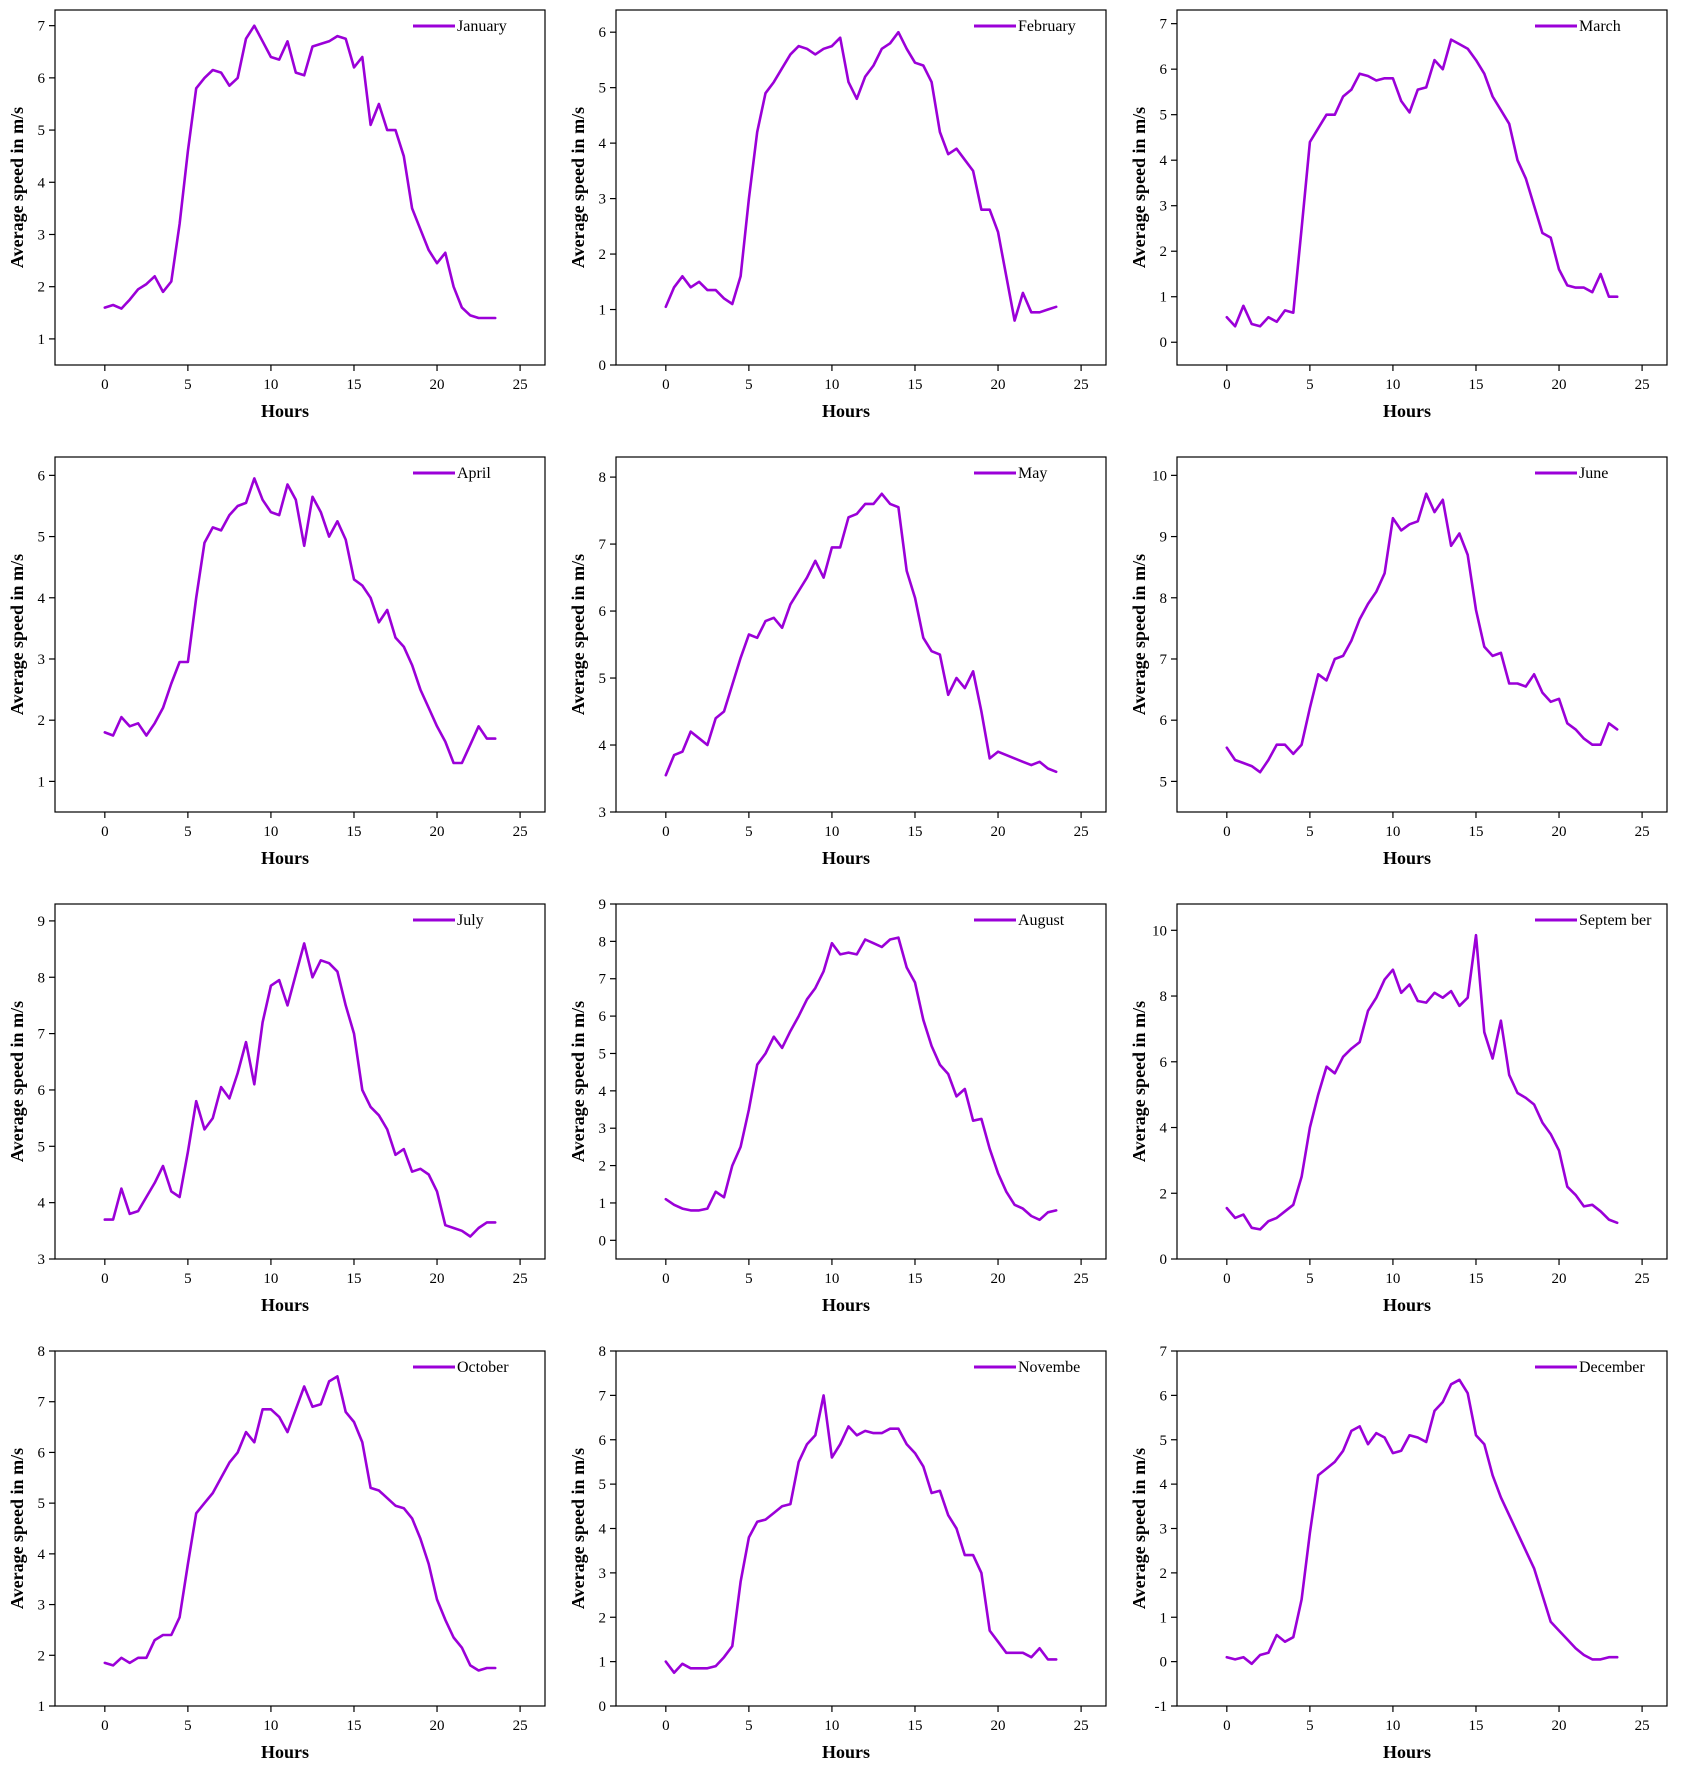 Image resolution: width=1683 pixels, height=1790 pixels. I want to click on series-line-february, so click(861, 176).